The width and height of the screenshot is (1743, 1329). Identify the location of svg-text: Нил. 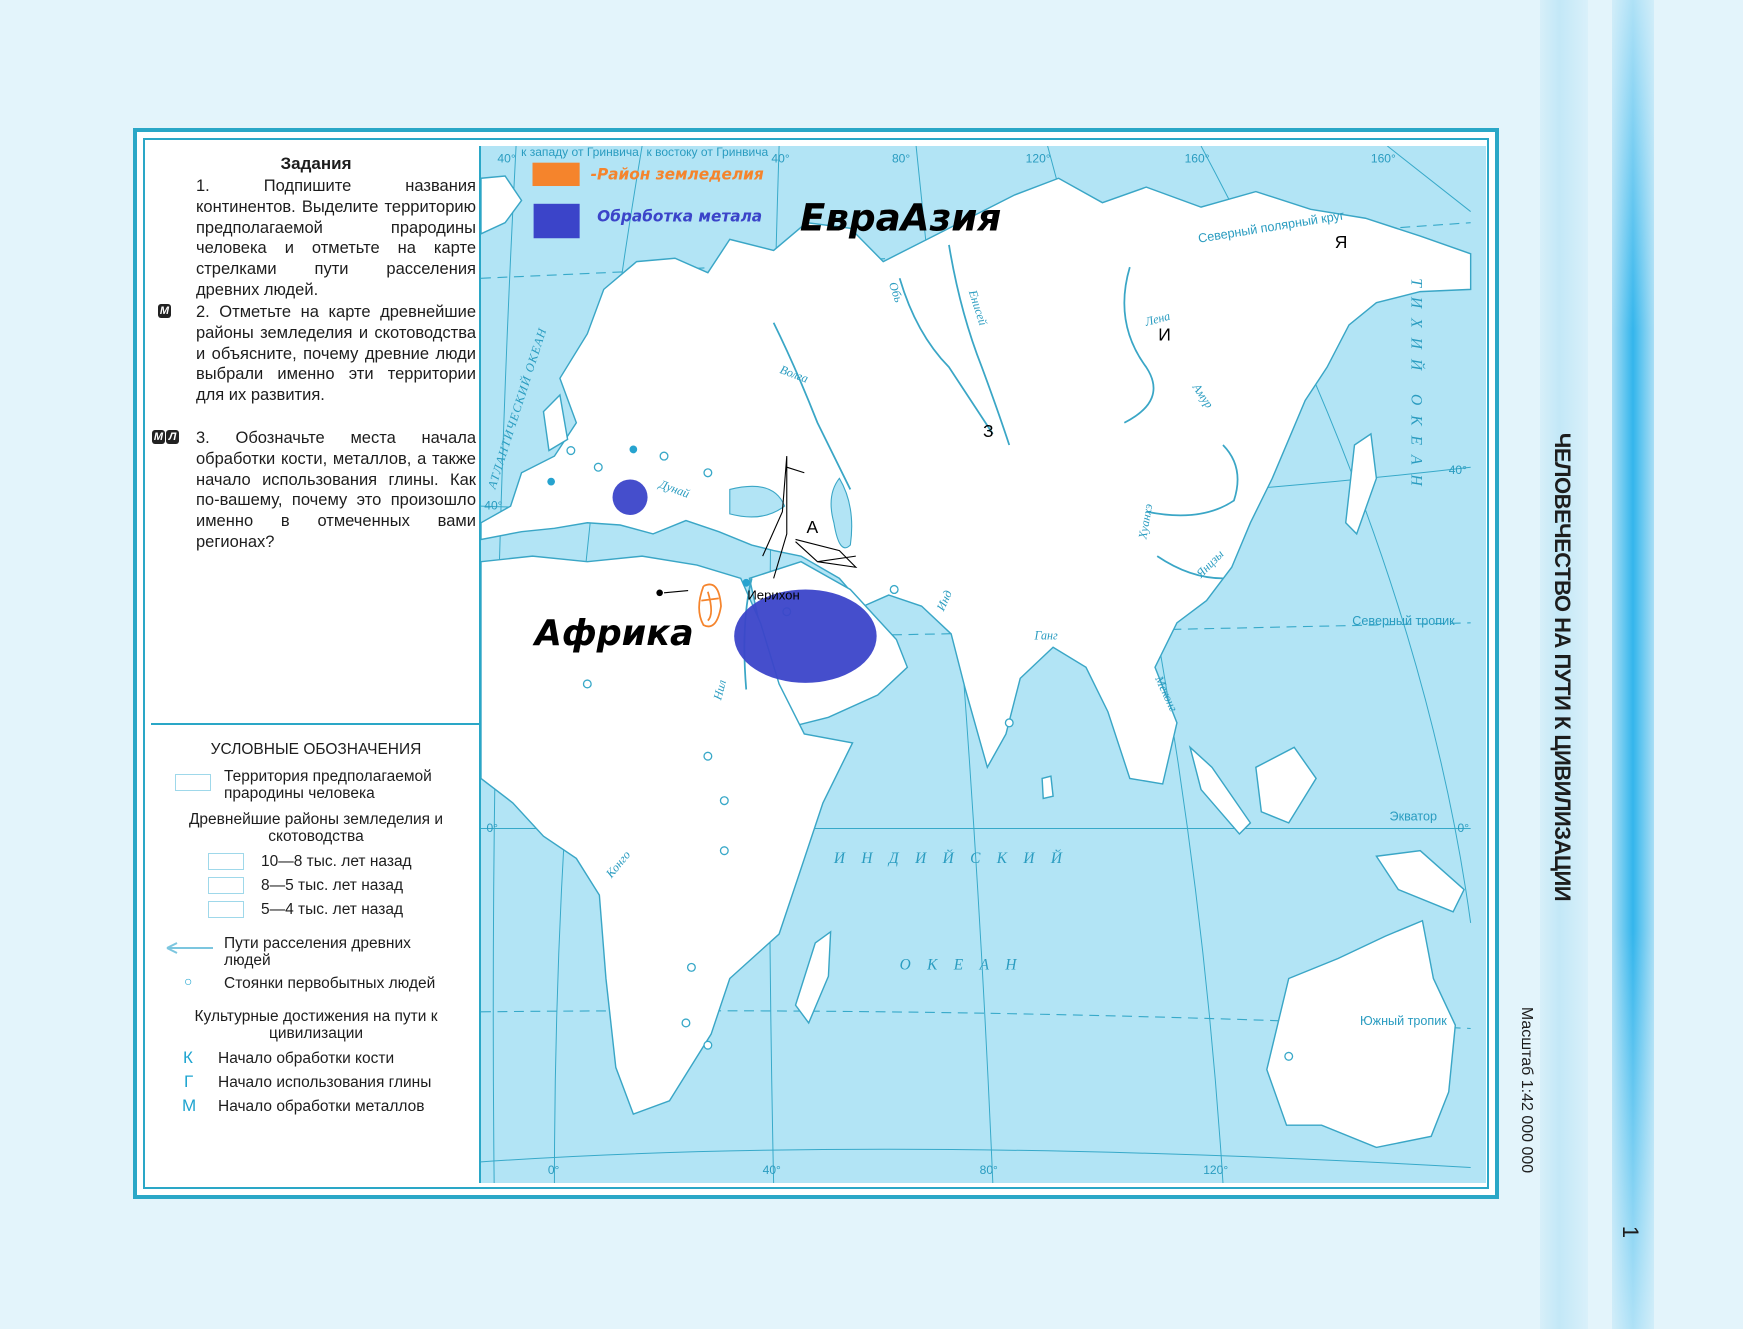
(719, 690).